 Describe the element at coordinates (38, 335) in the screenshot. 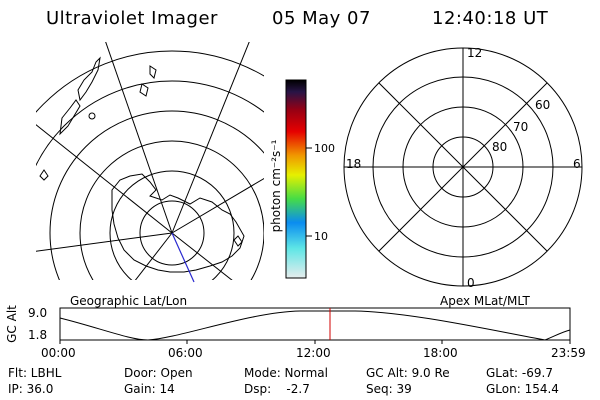

I see `gc-alt-ymin: 1.8` at that location.